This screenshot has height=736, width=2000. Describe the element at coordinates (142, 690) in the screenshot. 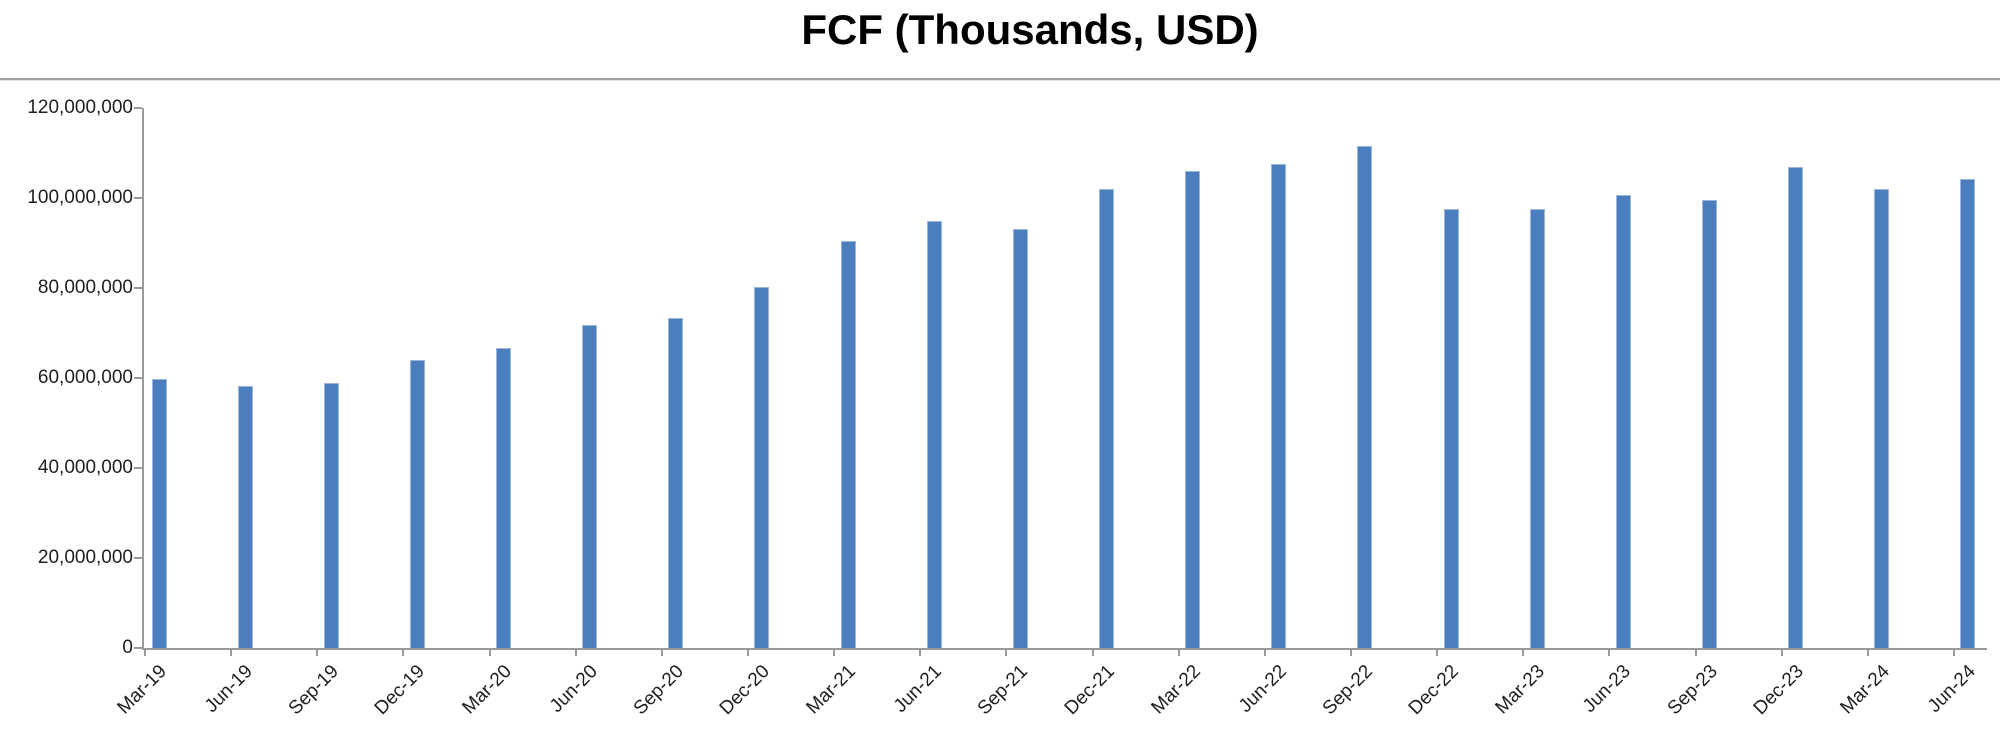

I see `x-tick-label: Mar-19` at that location.